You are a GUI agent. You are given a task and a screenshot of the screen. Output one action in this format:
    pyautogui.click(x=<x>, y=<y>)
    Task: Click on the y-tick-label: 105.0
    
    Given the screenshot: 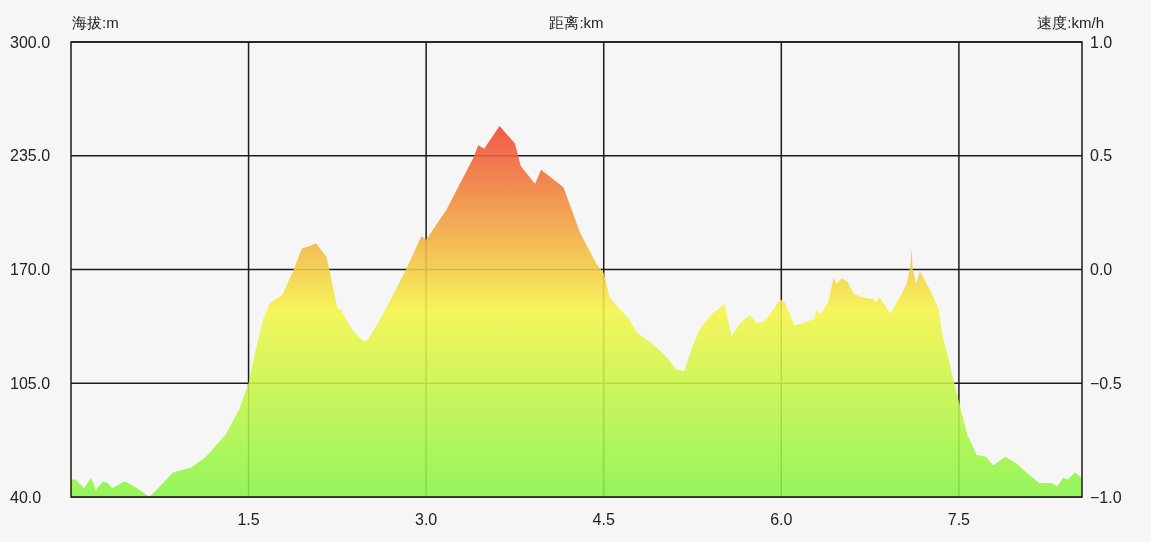 What is the action you would take?
    pyautogui.click(x=30, y=383)
    